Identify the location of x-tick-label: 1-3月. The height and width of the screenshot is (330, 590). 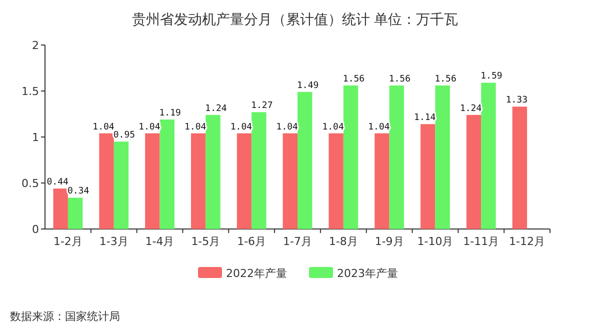
(113, 241).